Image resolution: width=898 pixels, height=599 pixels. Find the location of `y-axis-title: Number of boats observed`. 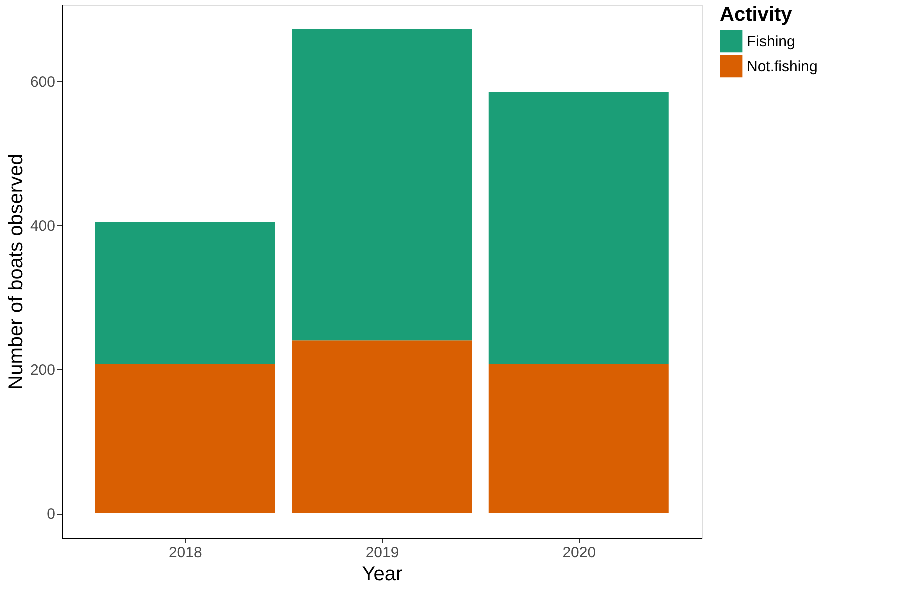

y-axis-title: Number of boats observed is located at coordinates (16, 272).